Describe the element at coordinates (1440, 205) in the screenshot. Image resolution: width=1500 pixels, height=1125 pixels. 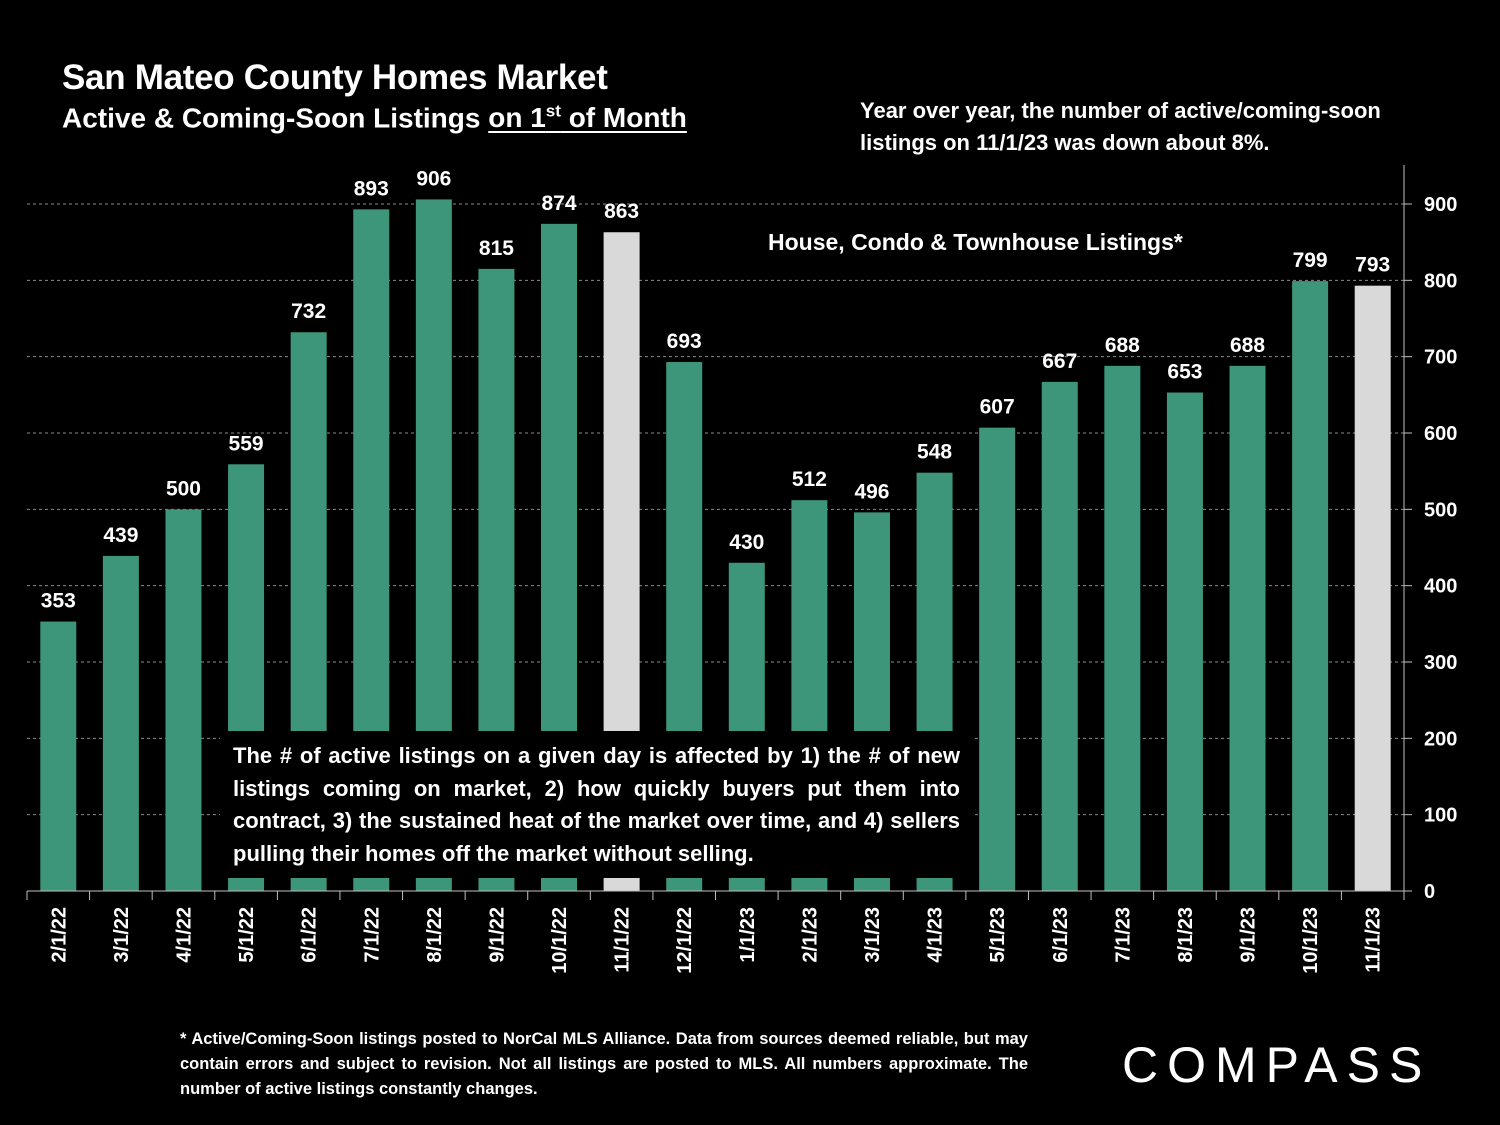
I see `y-tick-label: 900` at that location.